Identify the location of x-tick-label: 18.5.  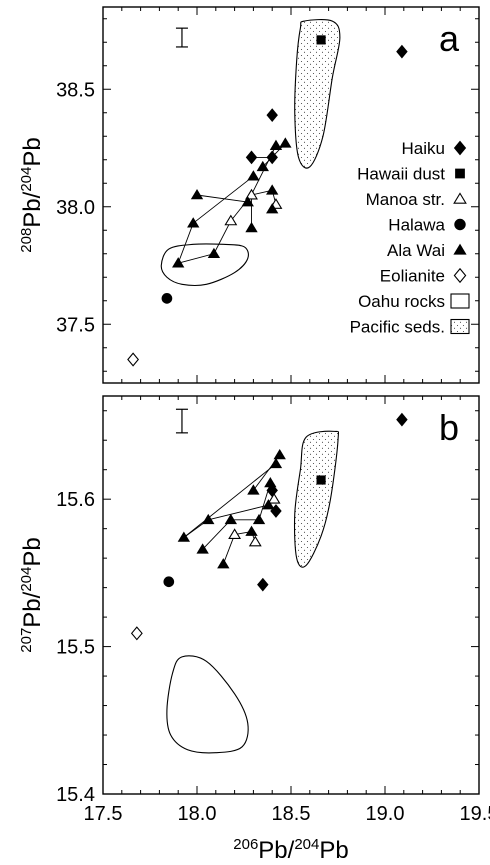
(291, 814).